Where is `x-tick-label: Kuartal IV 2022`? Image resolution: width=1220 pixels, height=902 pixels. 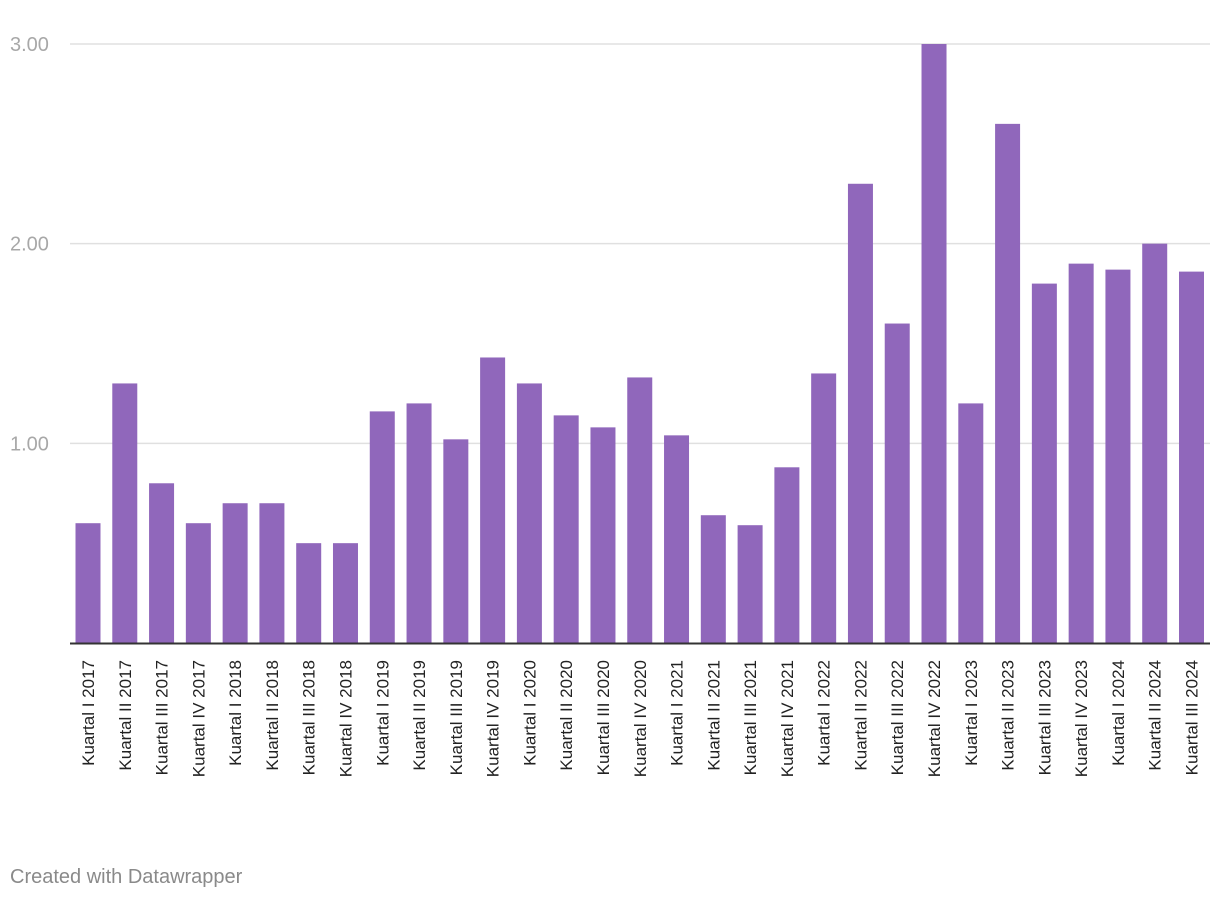 x-tick-label: Kuartal IV 2022 is located at coordinates (934, 718).